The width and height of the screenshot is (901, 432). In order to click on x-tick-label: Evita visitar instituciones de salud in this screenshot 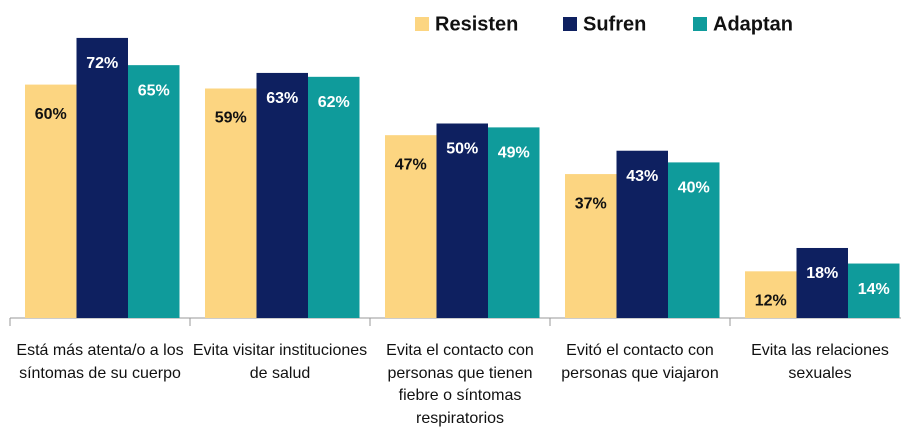, I will do `click(280, 362)`.